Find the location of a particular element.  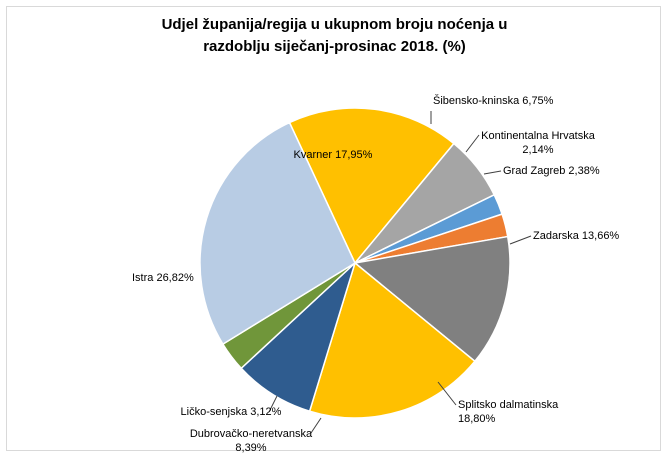

slice-label-line-2: 8,39% is located at coordinates (250, 448).